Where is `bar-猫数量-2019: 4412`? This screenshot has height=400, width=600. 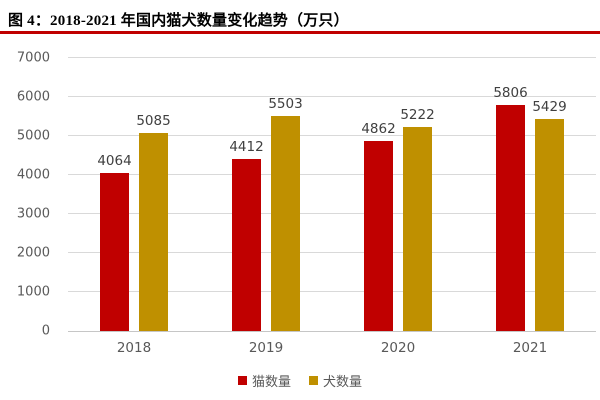 bar-猫数量-2019: 4412 is located at coordinates (246, 235).